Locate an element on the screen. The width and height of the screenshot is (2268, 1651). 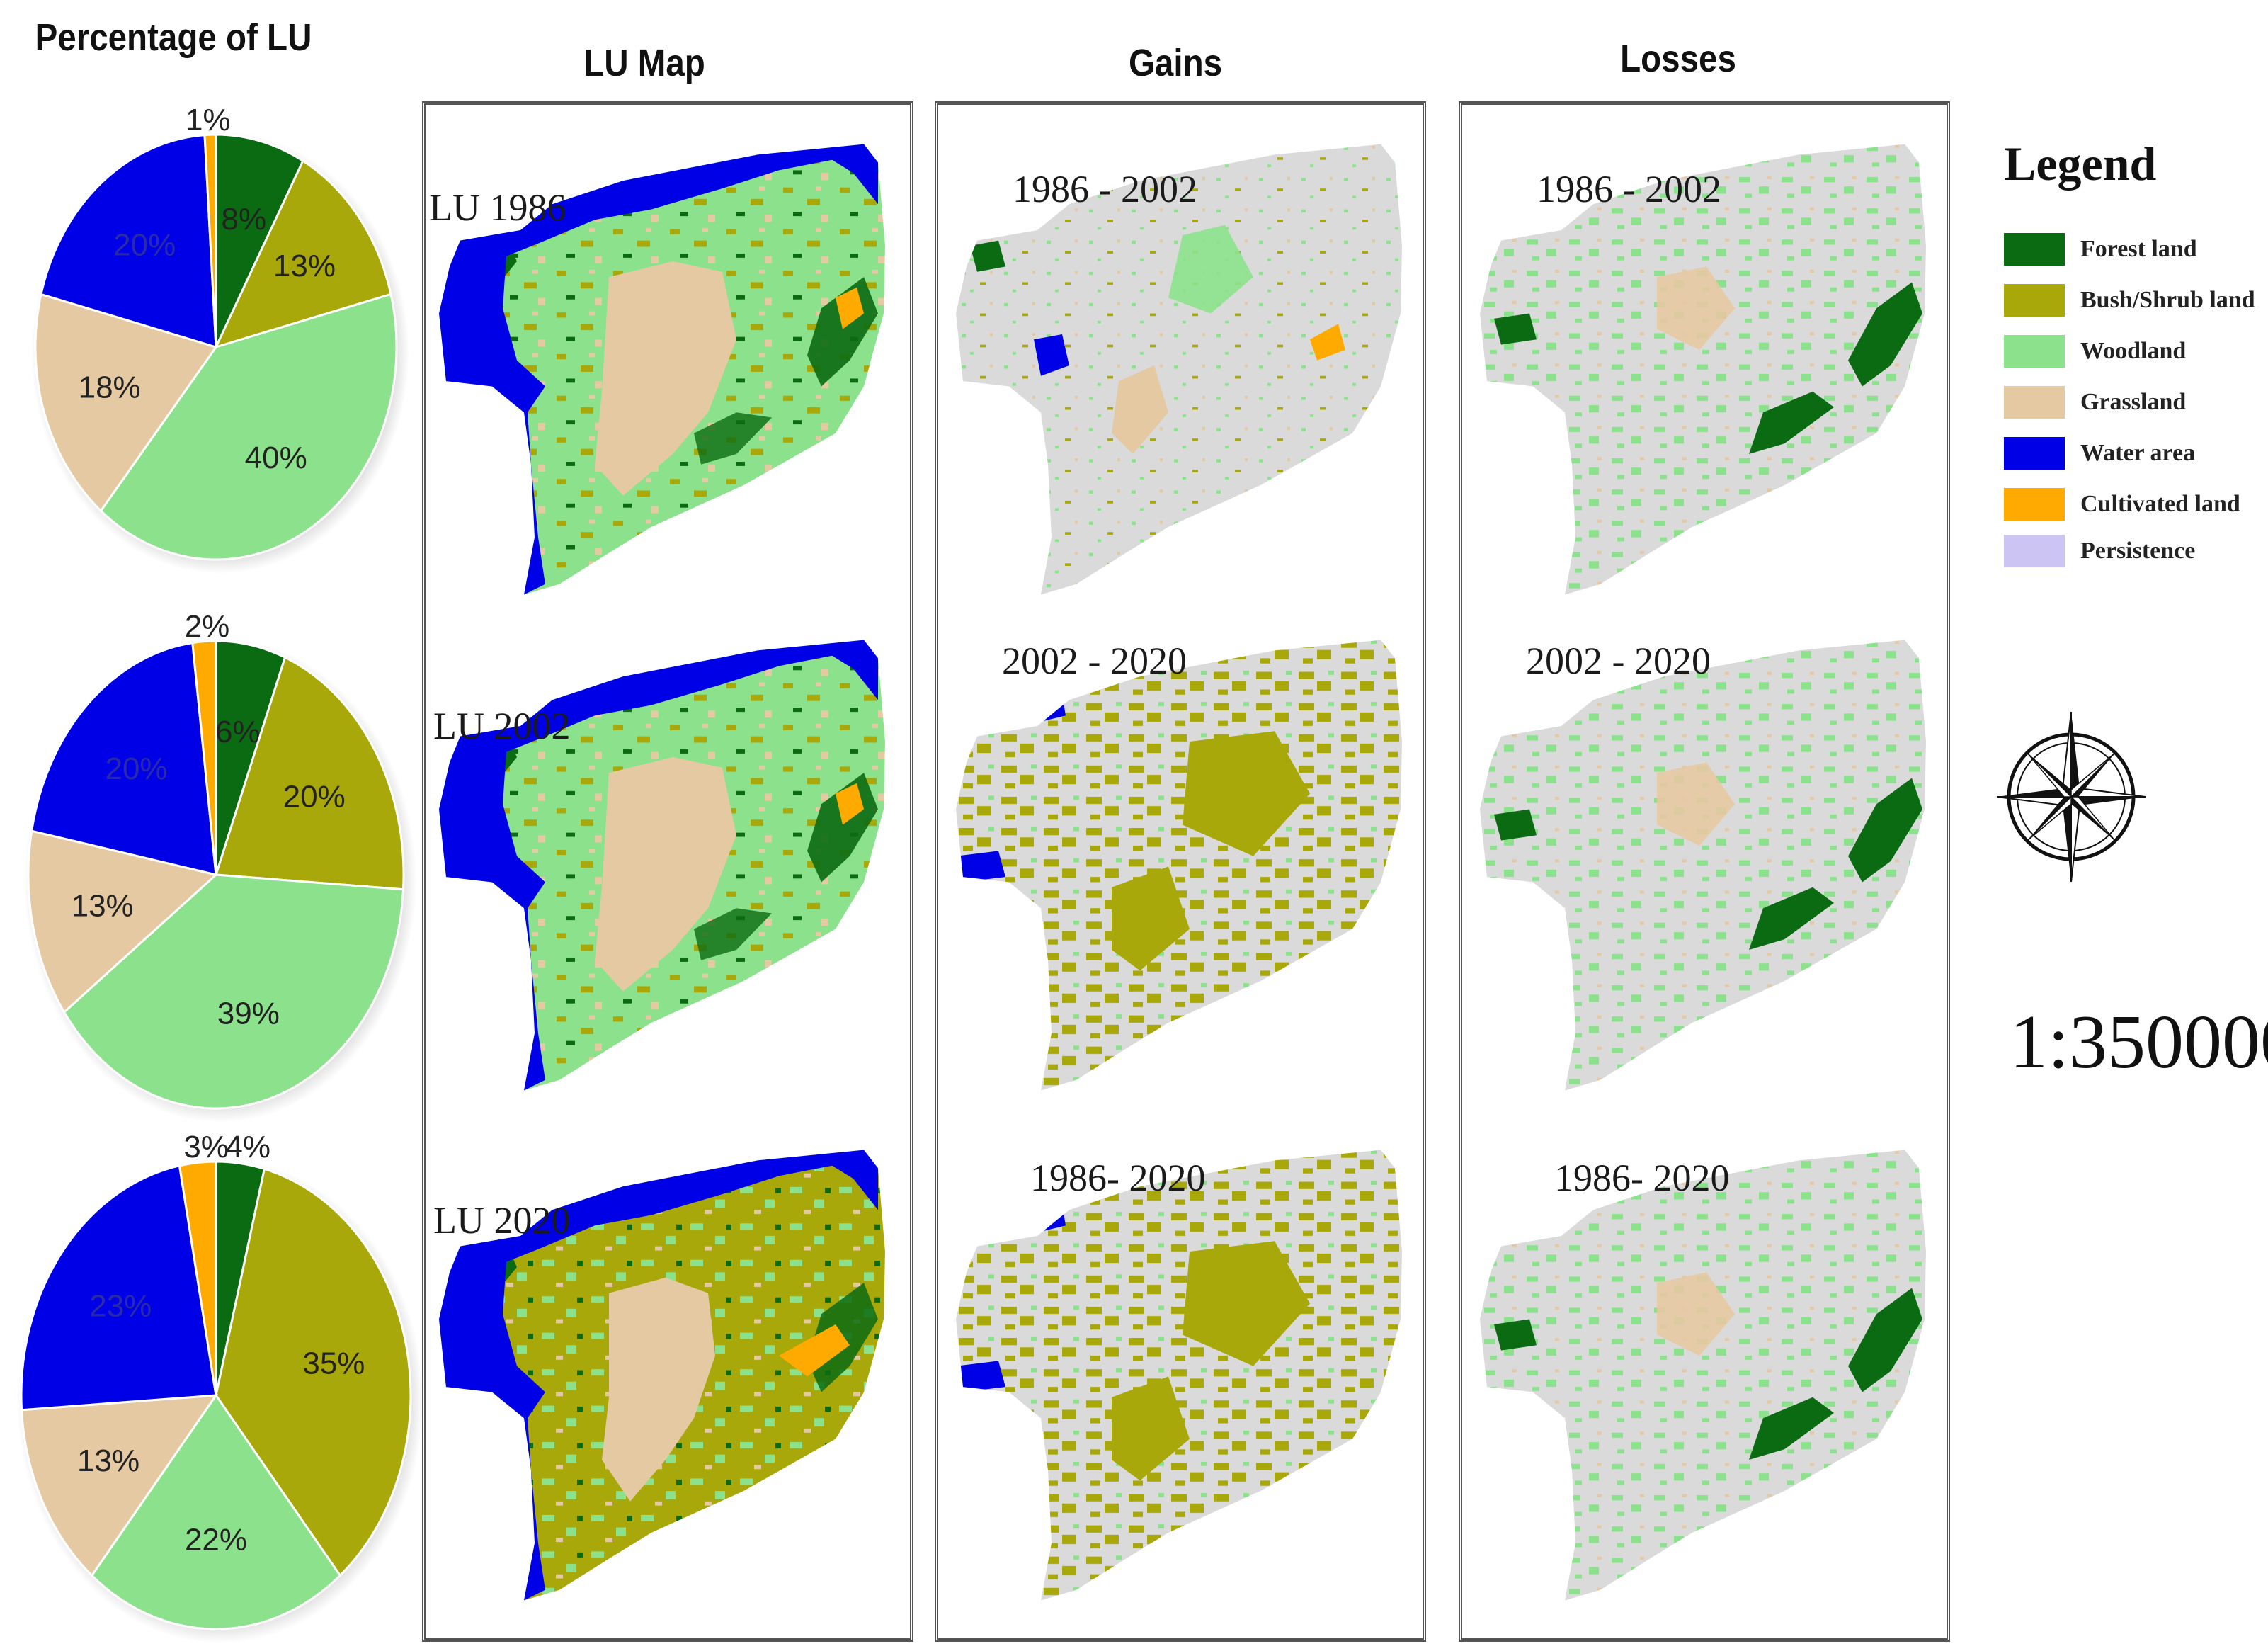
pie-label: 39% is located at coordinates (248, 1014).